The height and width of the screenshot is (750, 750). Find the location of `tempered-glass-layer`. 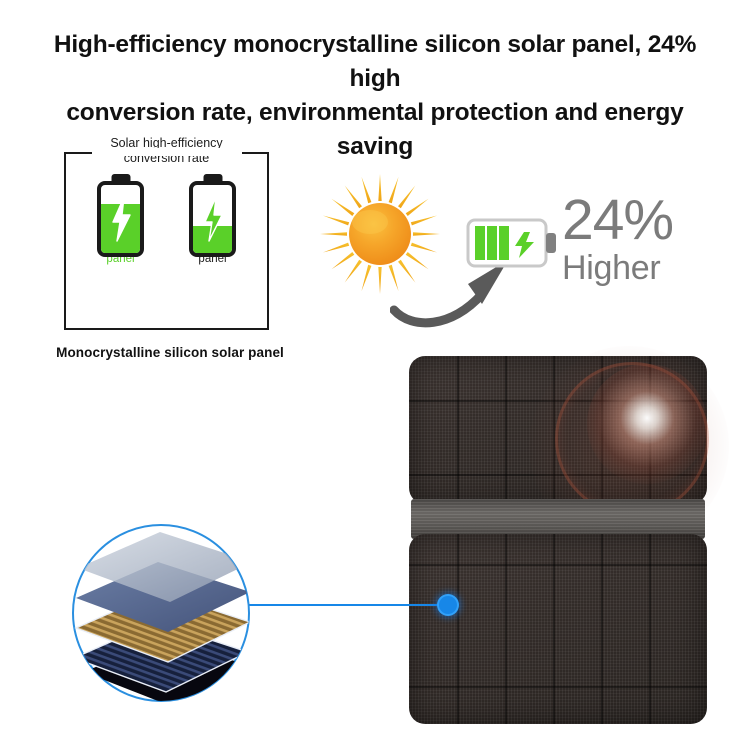

tempered-glass-layer is located at coordinates (163, 567).